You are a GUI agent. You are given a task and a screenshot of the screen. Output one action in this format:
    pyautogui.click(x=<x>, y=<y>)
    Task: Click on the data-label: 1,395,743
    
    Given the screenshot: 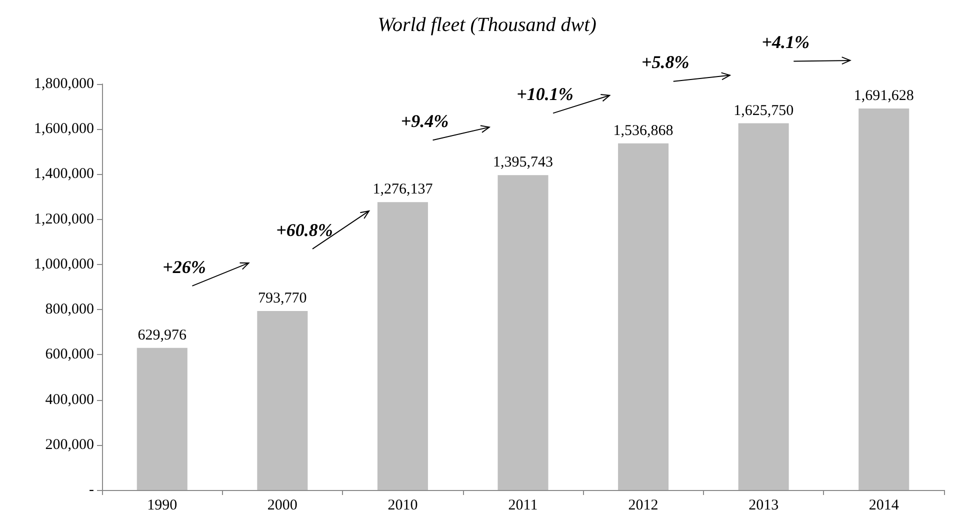 What is the action you would take?
    pyautogui.click(x=523, y=162)
    